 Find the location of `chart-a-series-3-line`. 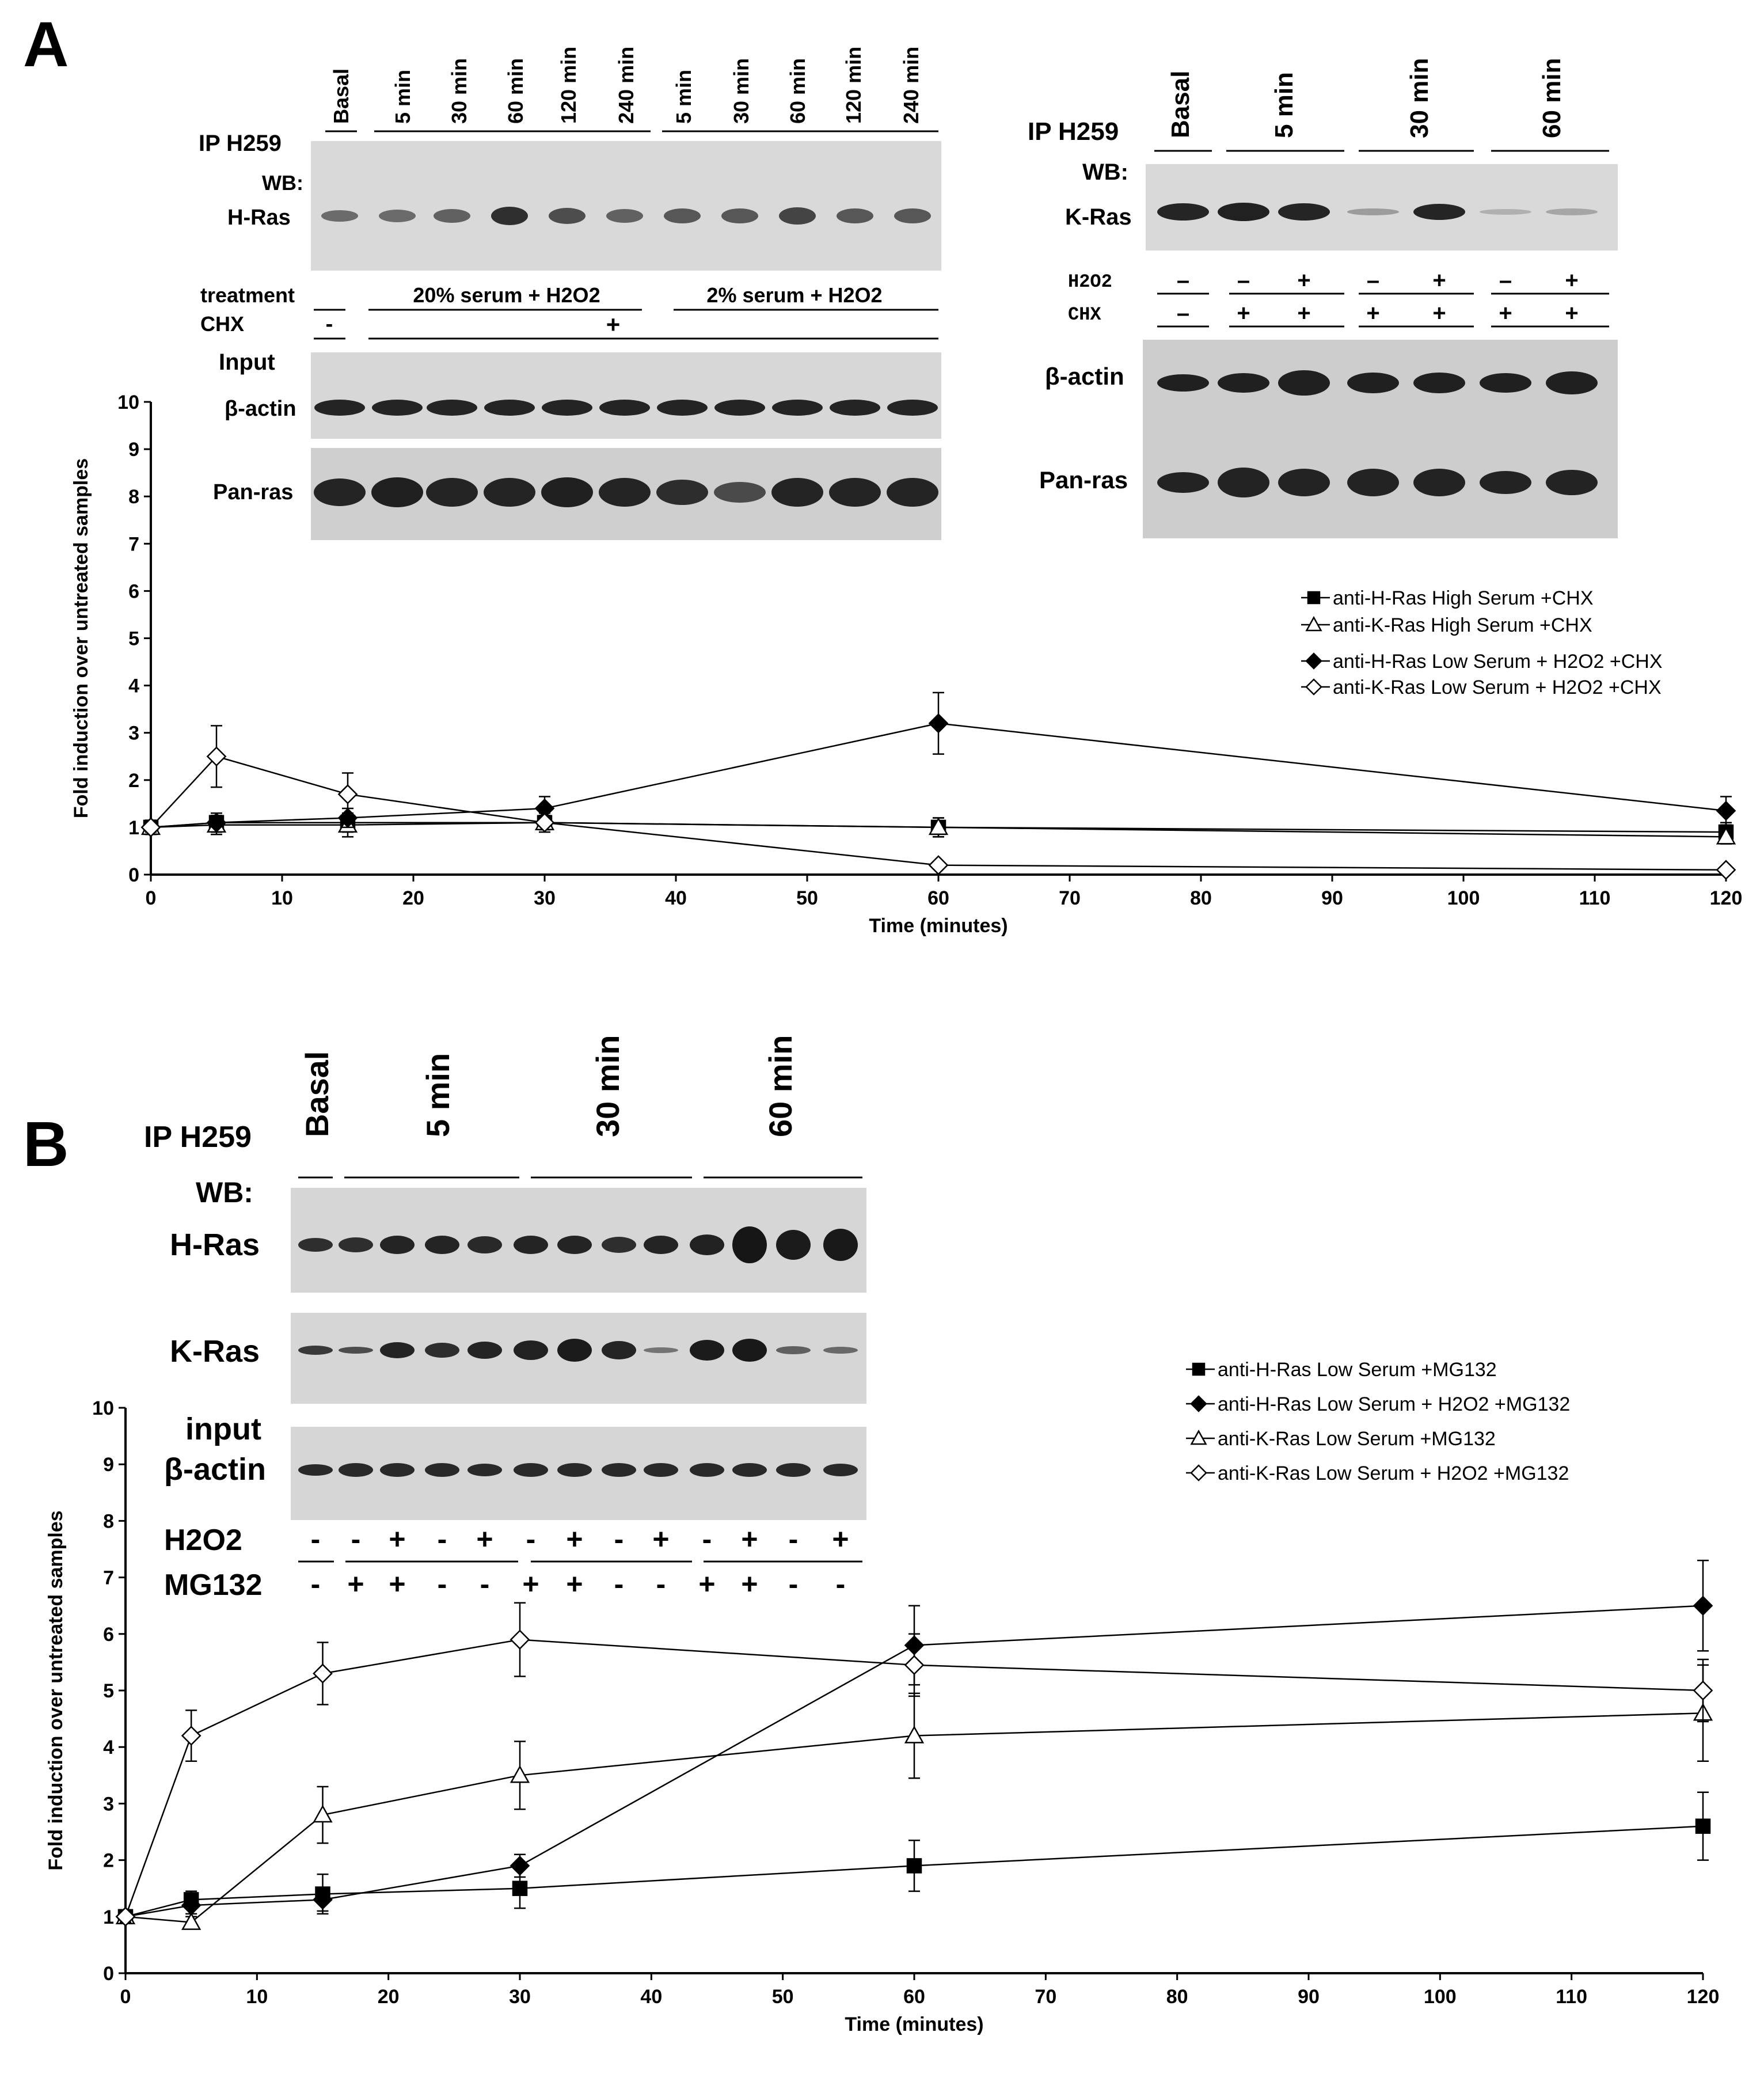

chart-a-series-3-line is located at coordinates (938, 813).